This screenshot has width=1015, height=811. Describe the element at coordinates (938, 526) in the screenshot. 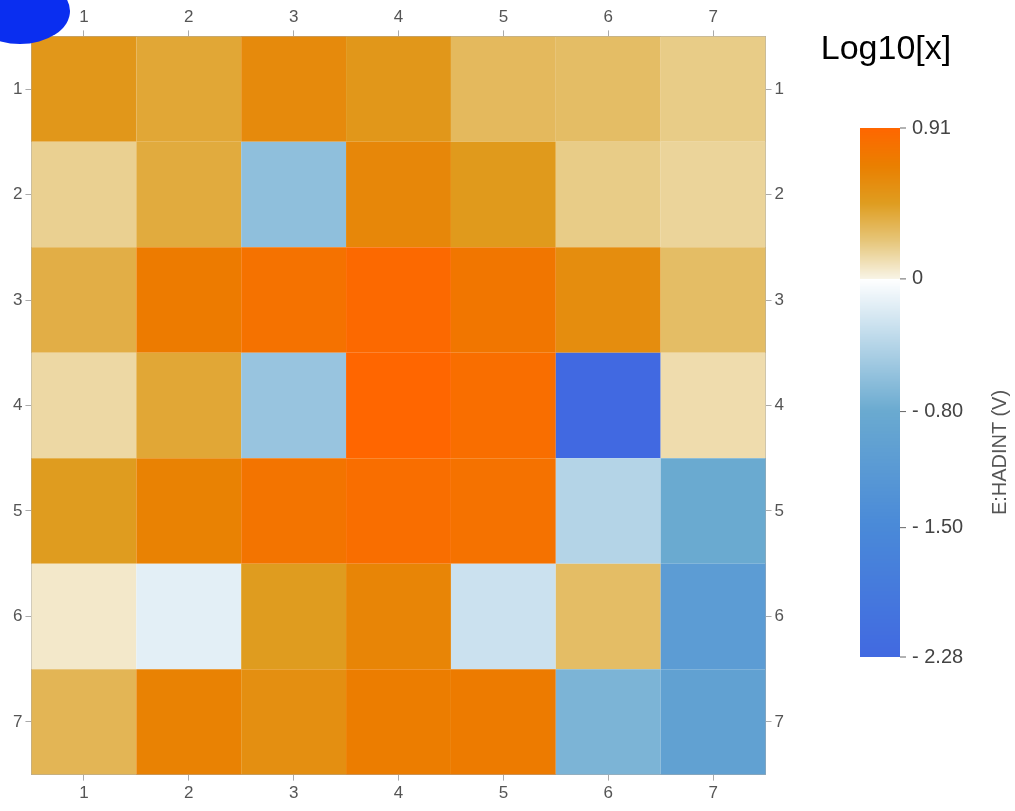

I see `color-bar-label: - 1.50` at that location.